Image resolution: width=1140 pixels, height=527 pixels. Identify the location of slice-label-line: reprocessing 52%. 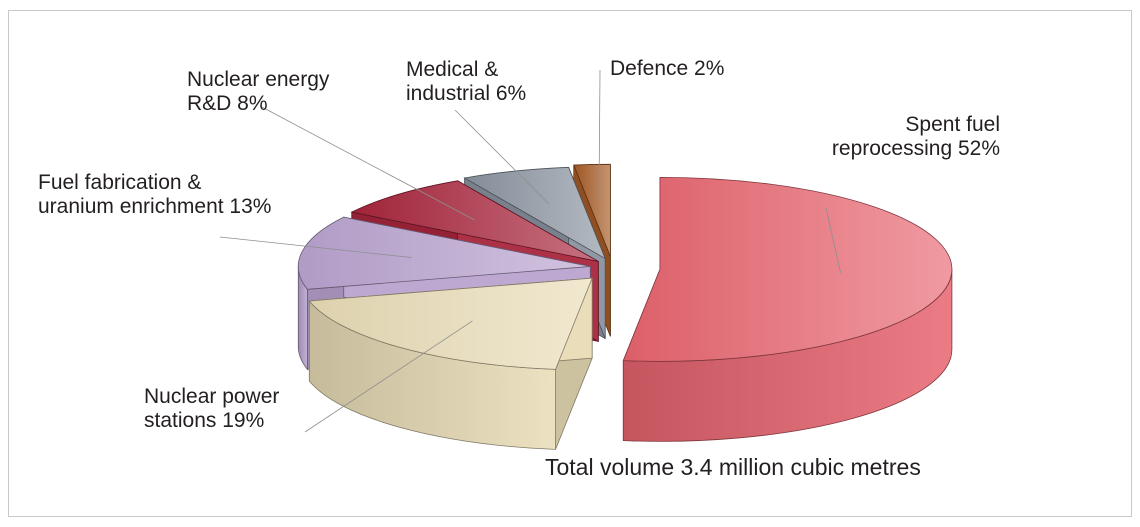
(915, 148).